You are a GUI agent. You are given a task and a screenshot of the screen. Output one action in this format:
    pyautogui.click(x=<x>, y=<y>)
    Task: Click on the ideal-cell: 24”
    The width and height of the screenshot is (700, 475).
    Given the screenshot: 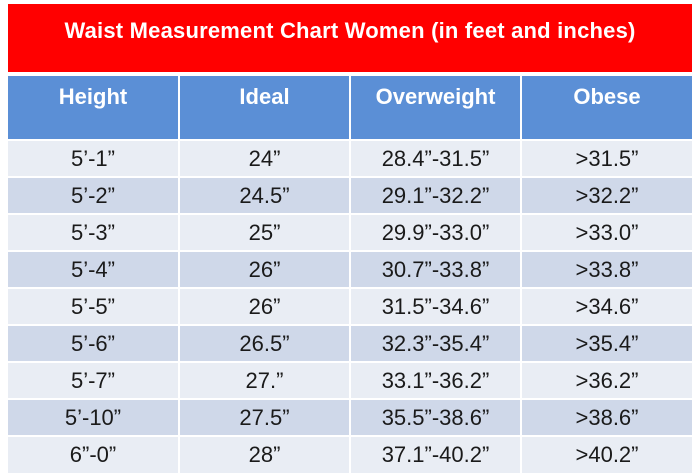 What is the action you would take?
    pyautogui.click(x=265, y=158)
    